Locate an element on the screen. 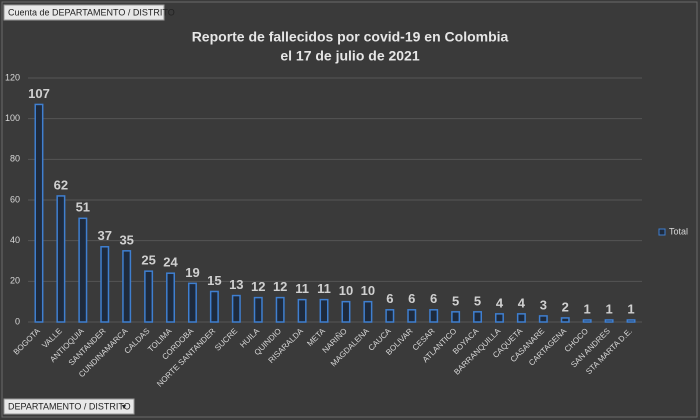 This screenshot has height=420, width=700. y-tick-label: 20 is located at coordinates (15, 281).